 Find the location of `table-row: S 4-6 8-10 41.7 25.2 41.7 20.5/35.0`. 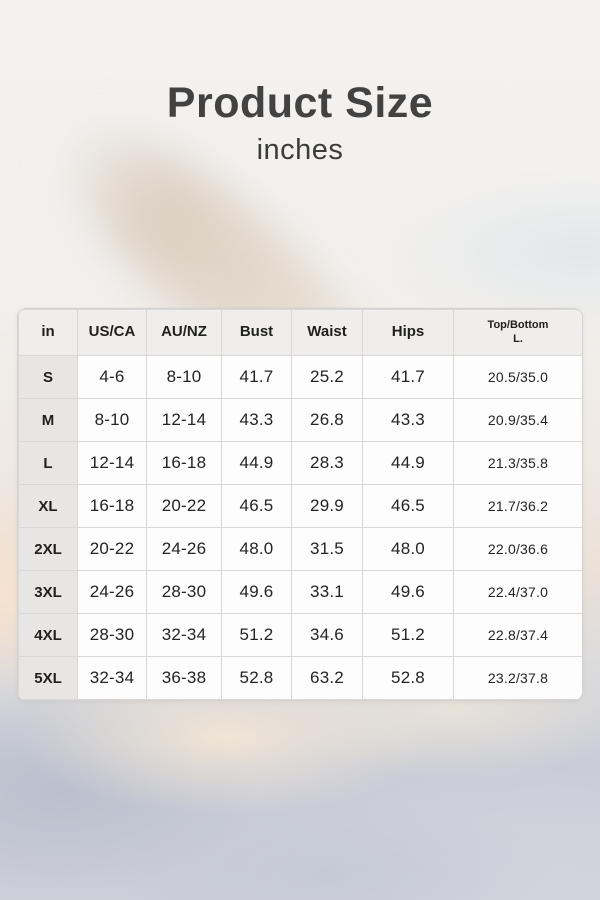

table-row: S 4-6 8-10 41.7 25.2 41.7 20.5/35.0 is located at coordinates (300, 377).